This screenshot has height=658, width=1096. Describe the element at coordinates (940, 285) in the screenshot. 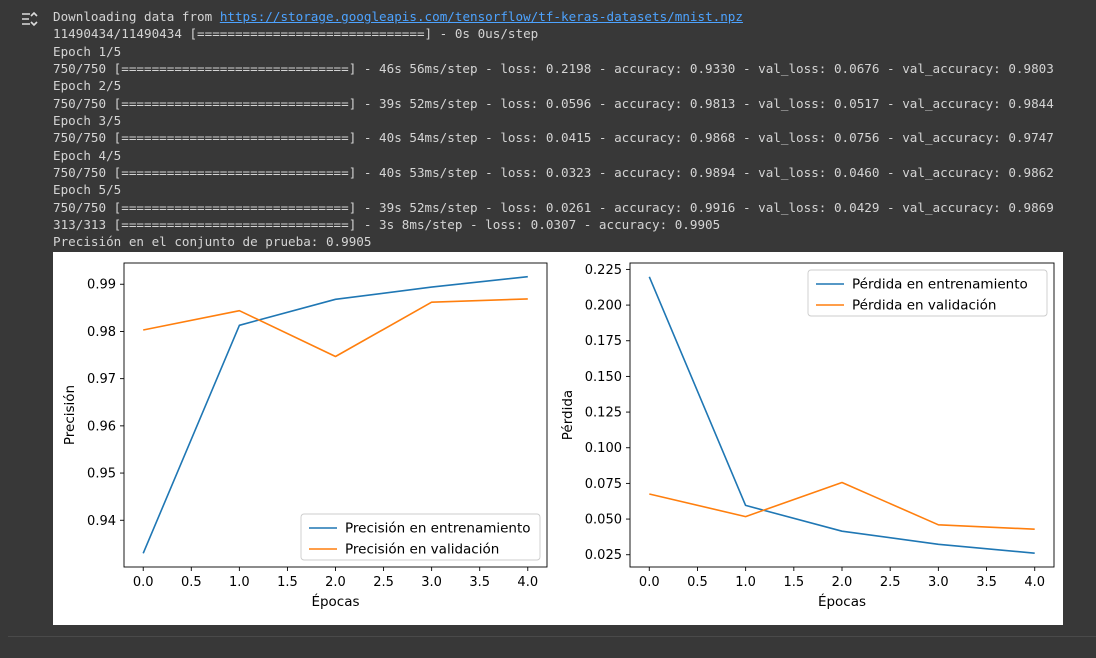

I see `legend-label: Pérdida en entrenamiento` at that location.